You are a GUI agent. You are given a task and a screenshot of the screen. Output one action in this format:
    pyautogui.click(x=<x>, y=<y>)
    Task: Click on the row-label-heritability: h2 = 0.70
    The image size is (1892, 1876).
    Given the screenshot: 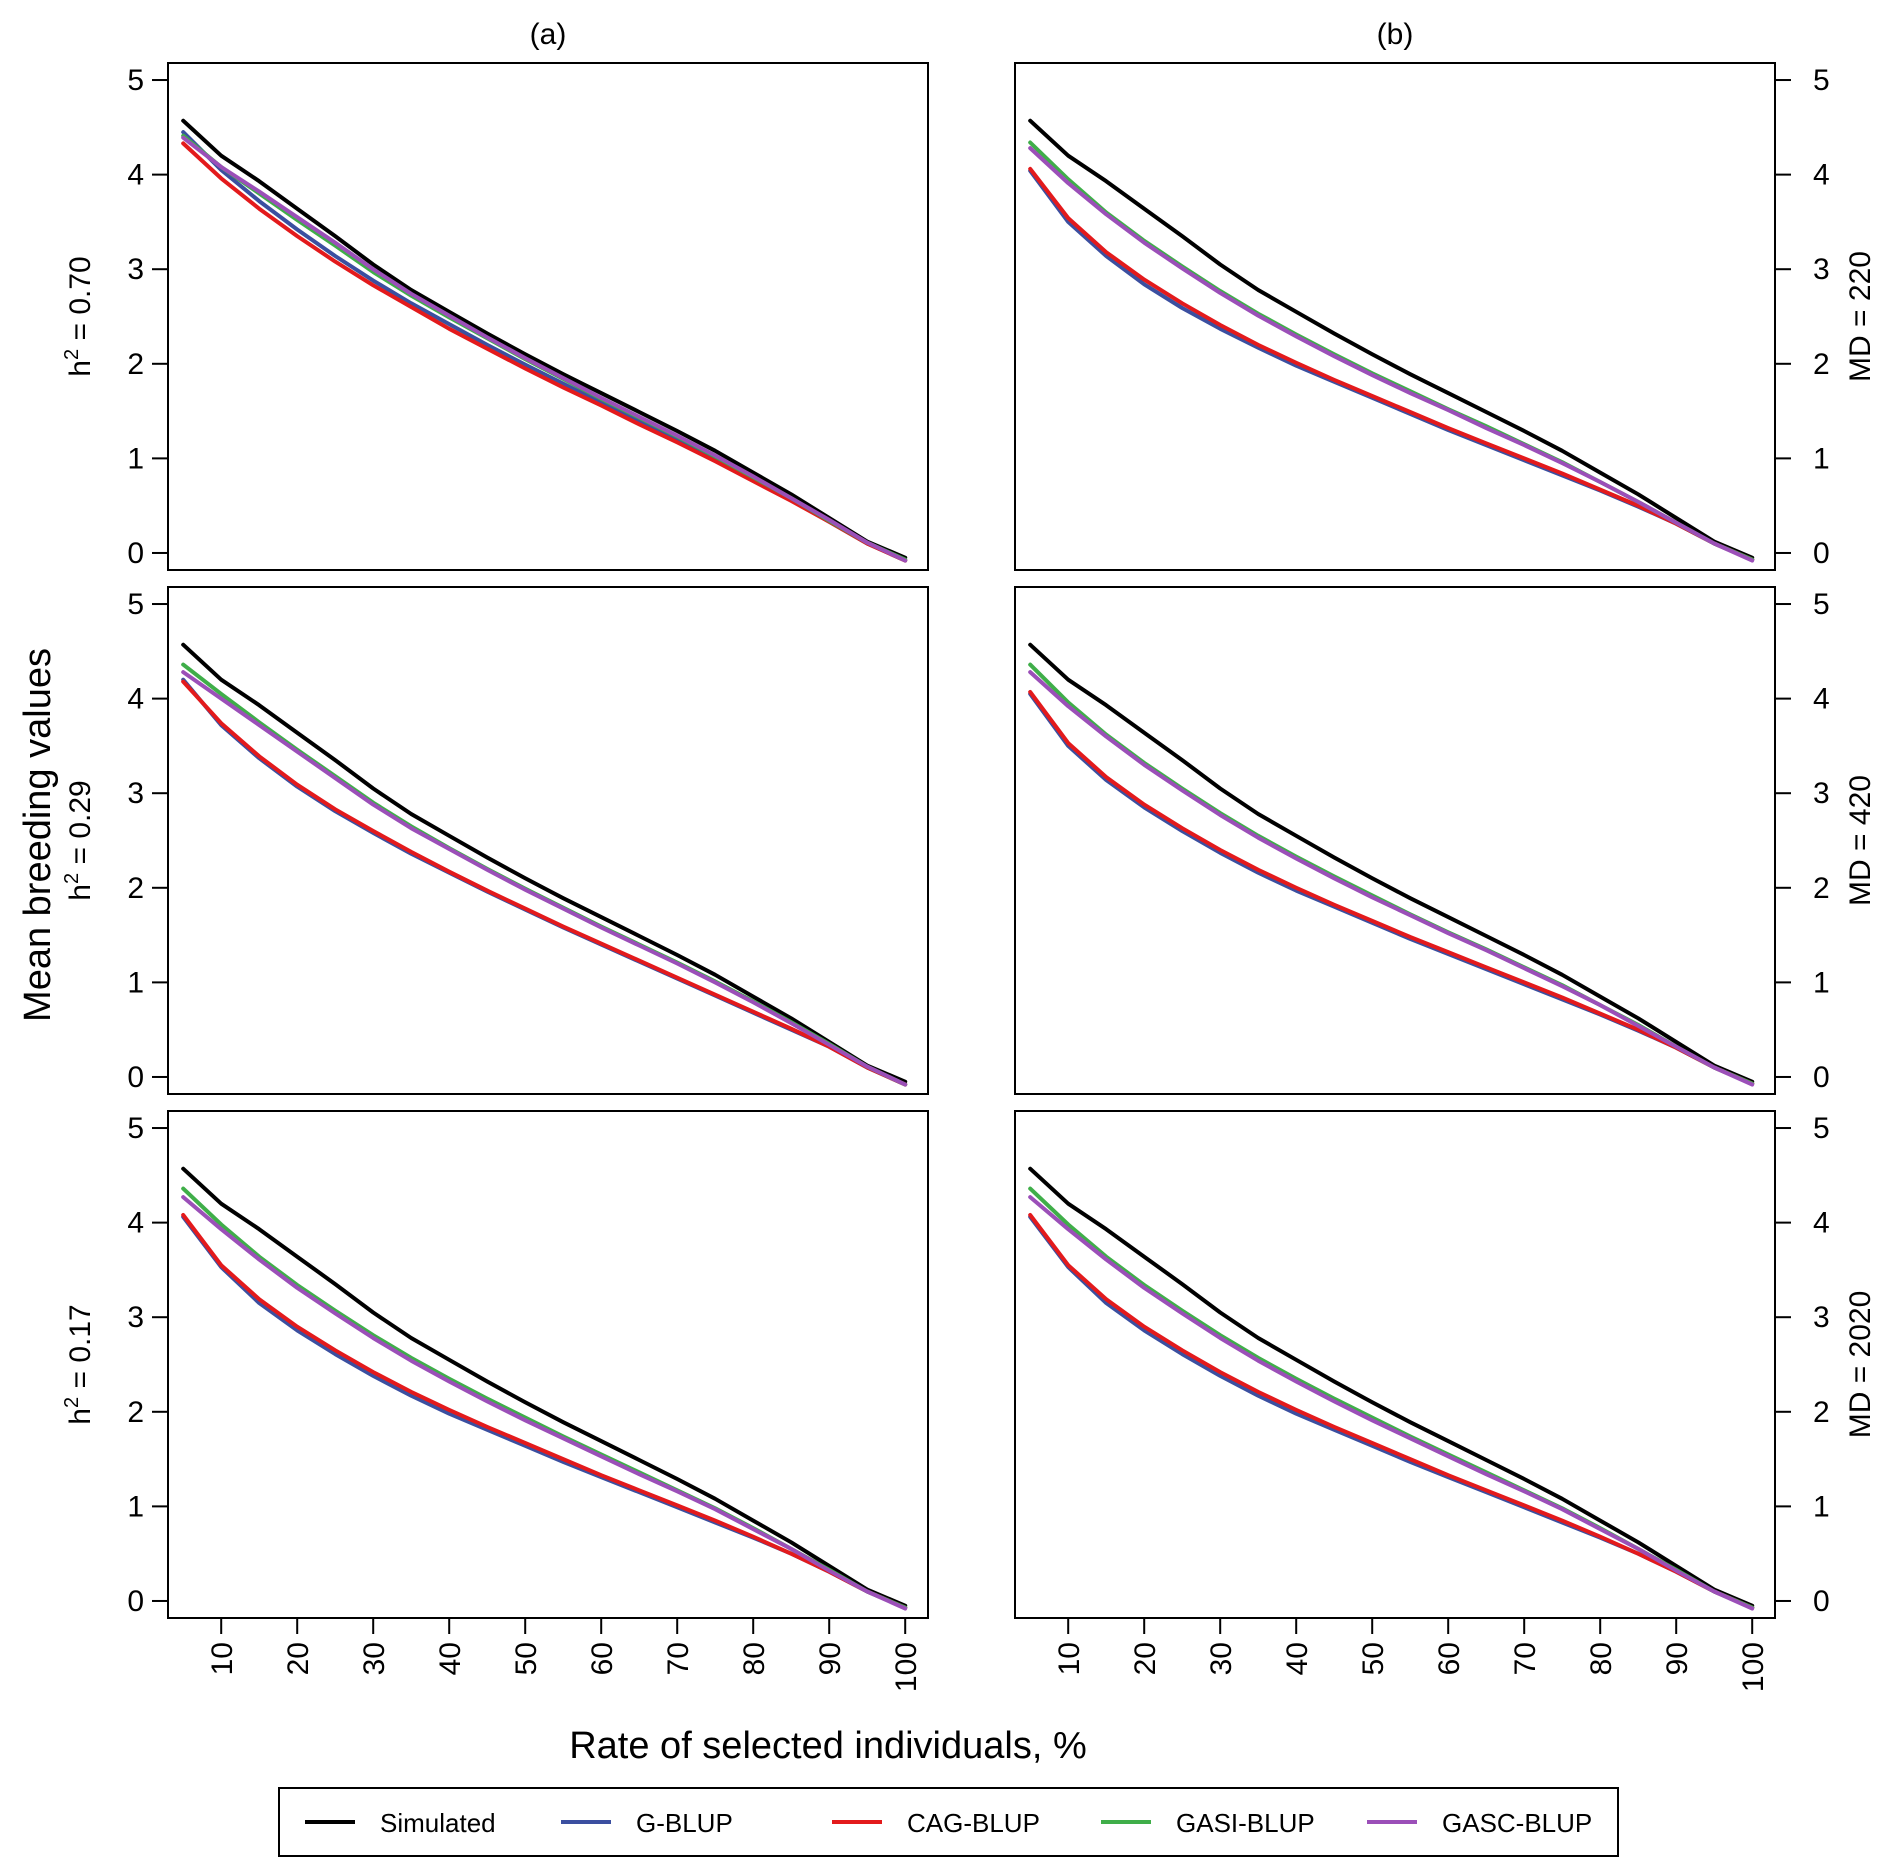 What is the action you would take?
    pyautogui.click(x=79, y=316)
    